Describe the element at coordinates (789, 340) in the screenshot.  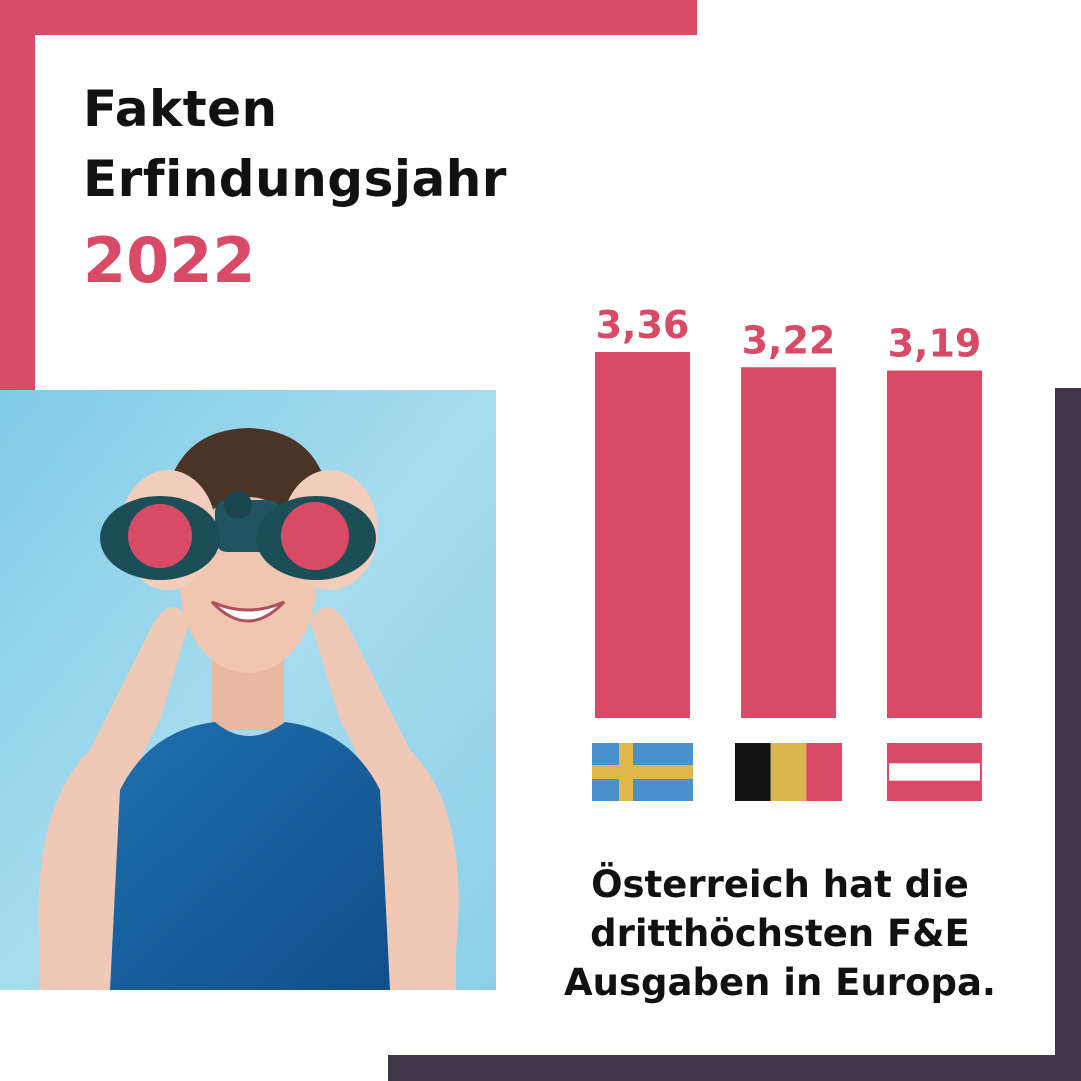
I see `bar-value-label-2: 3,22` at that location.